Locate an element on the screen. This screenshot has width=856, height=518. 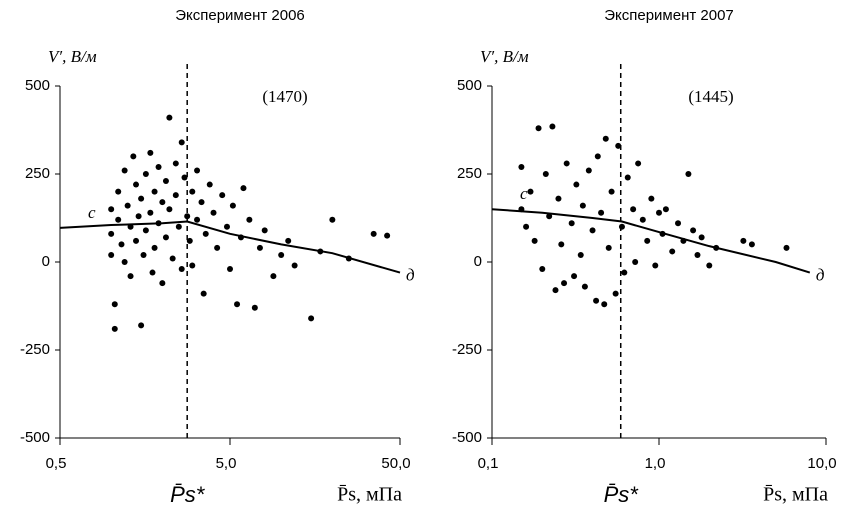
y-tick-label: 0 is located at coordinates (46, 261).